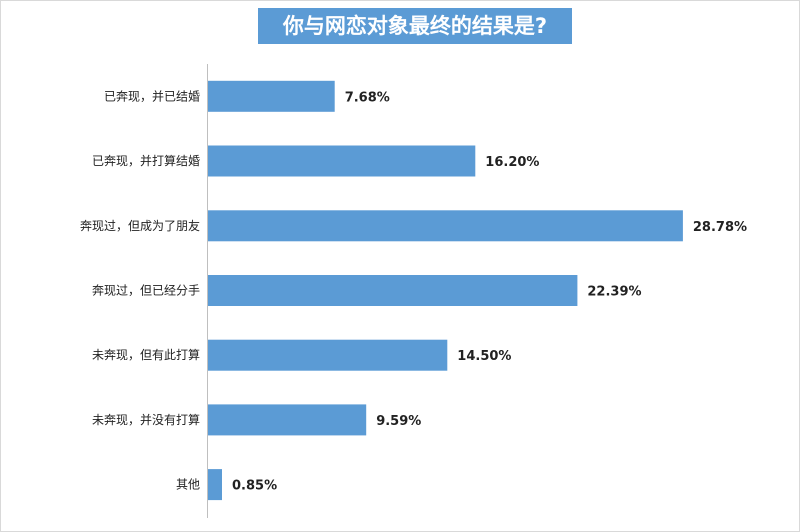 This screenshot has width=800, height=532. Describe the element at coordinates (367, 97) in the screenshot. I see `value-label-1: 7.68%` at that location.